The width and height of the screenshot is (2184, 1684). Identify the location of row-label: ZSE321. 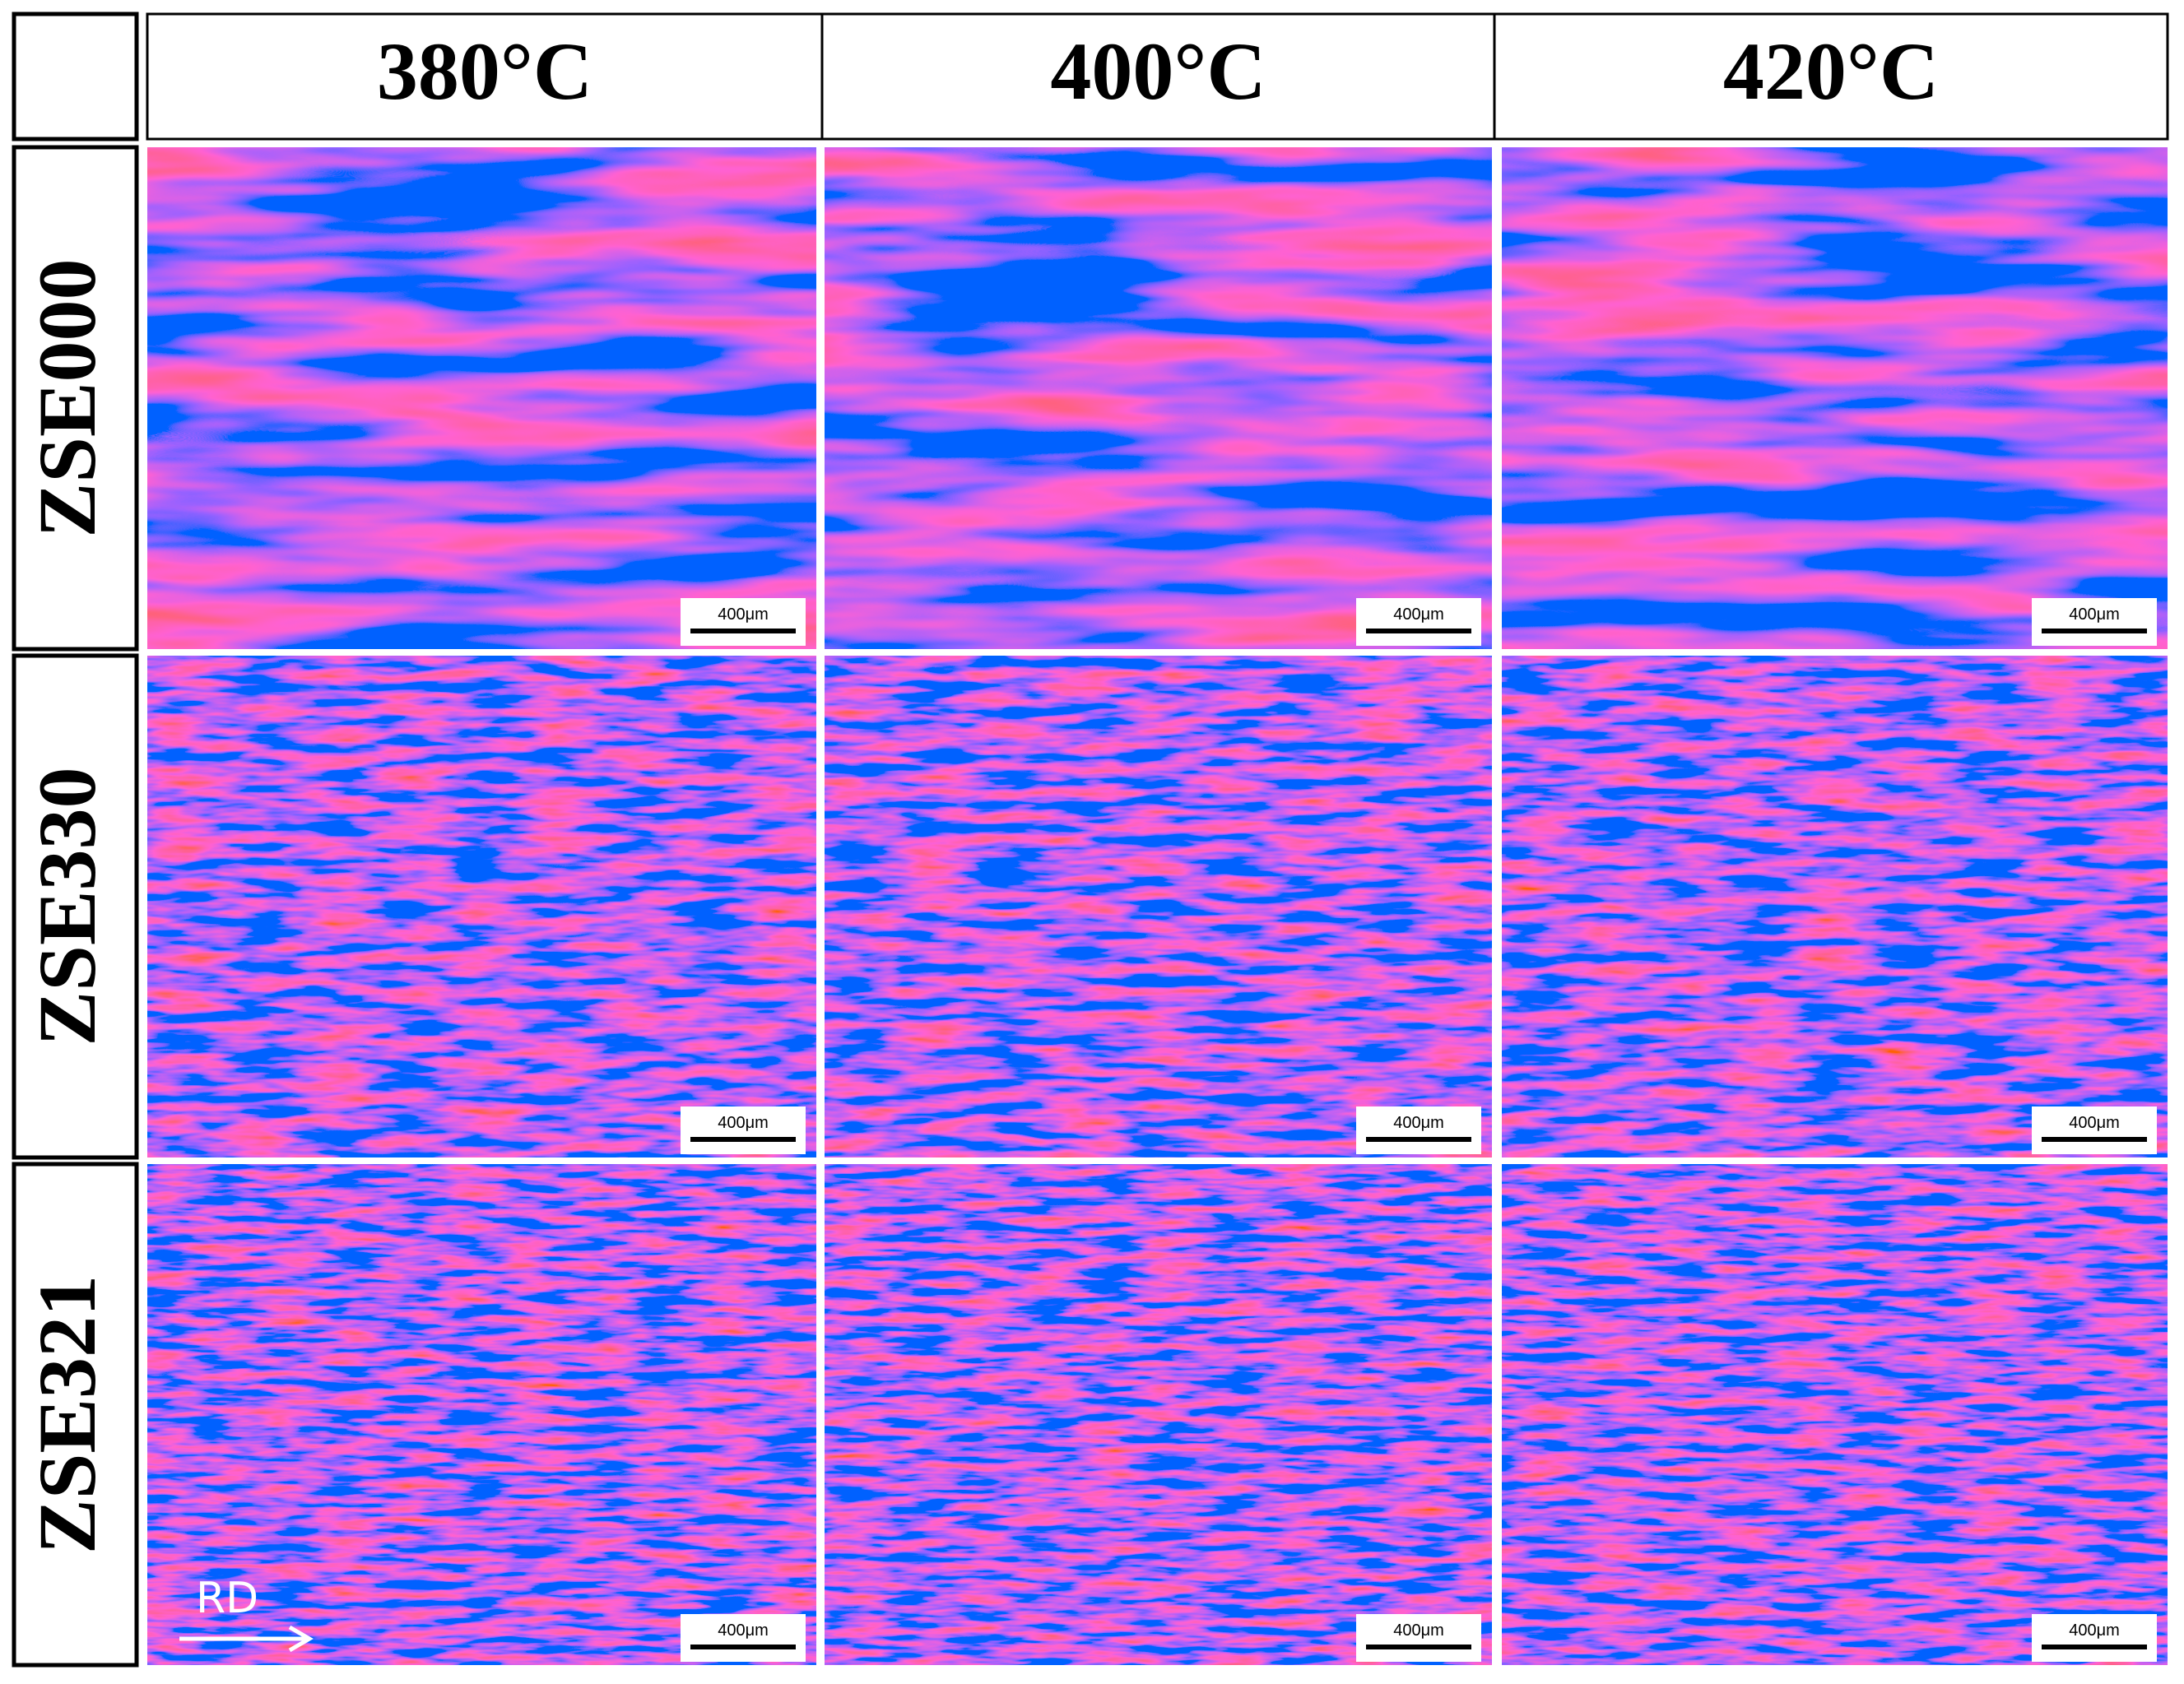
(67, 1414).